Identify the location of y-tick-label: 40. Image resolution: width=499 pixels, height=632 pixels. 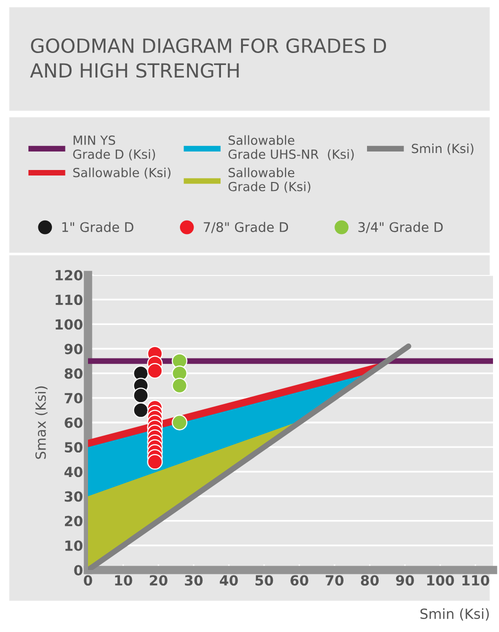
(73, 472).